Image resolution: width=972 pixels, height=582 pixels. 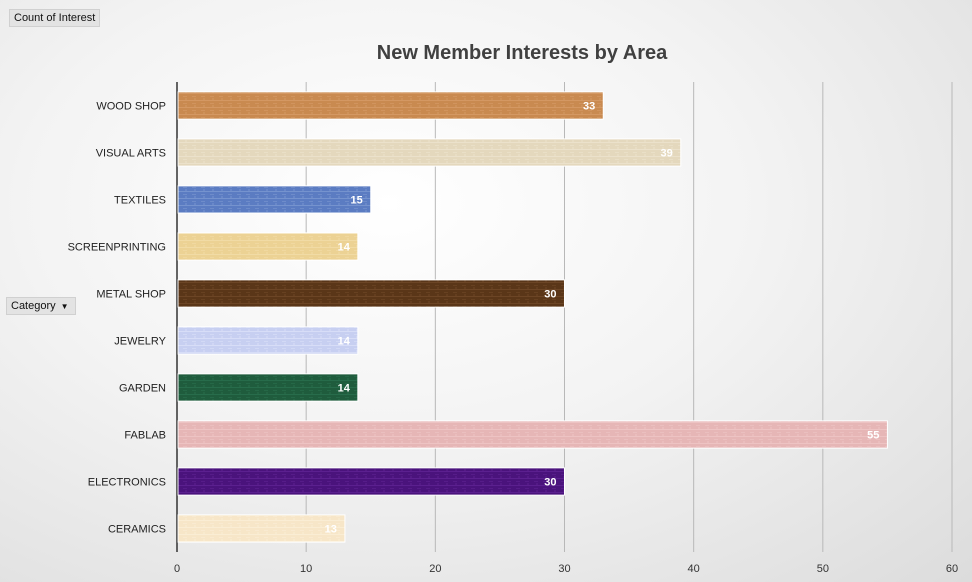 What do you see at coordinates (306, 569) in the screenshot?
I see `x-tick-label: 10` at bounding box center [306, 569].